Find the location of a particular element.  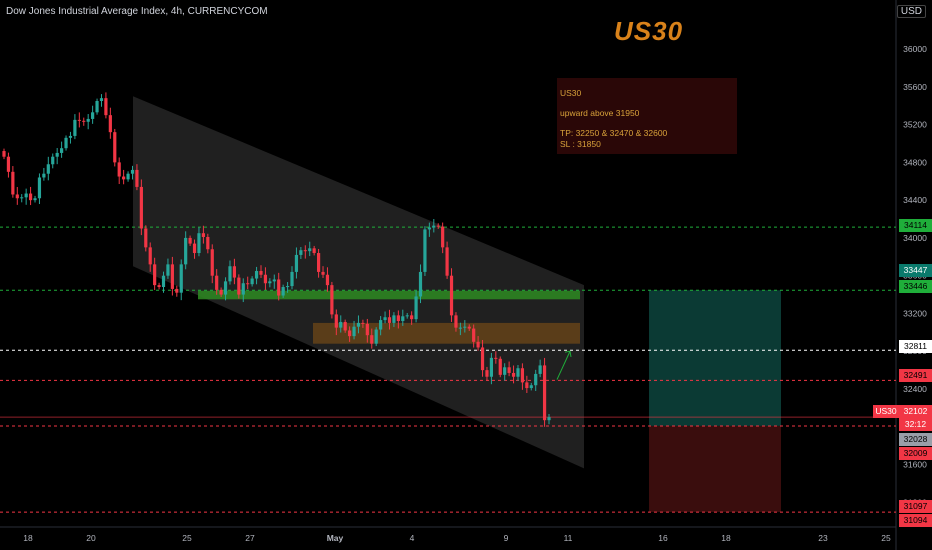

x-tick-label: 4 is located at coordinates (412, 538).